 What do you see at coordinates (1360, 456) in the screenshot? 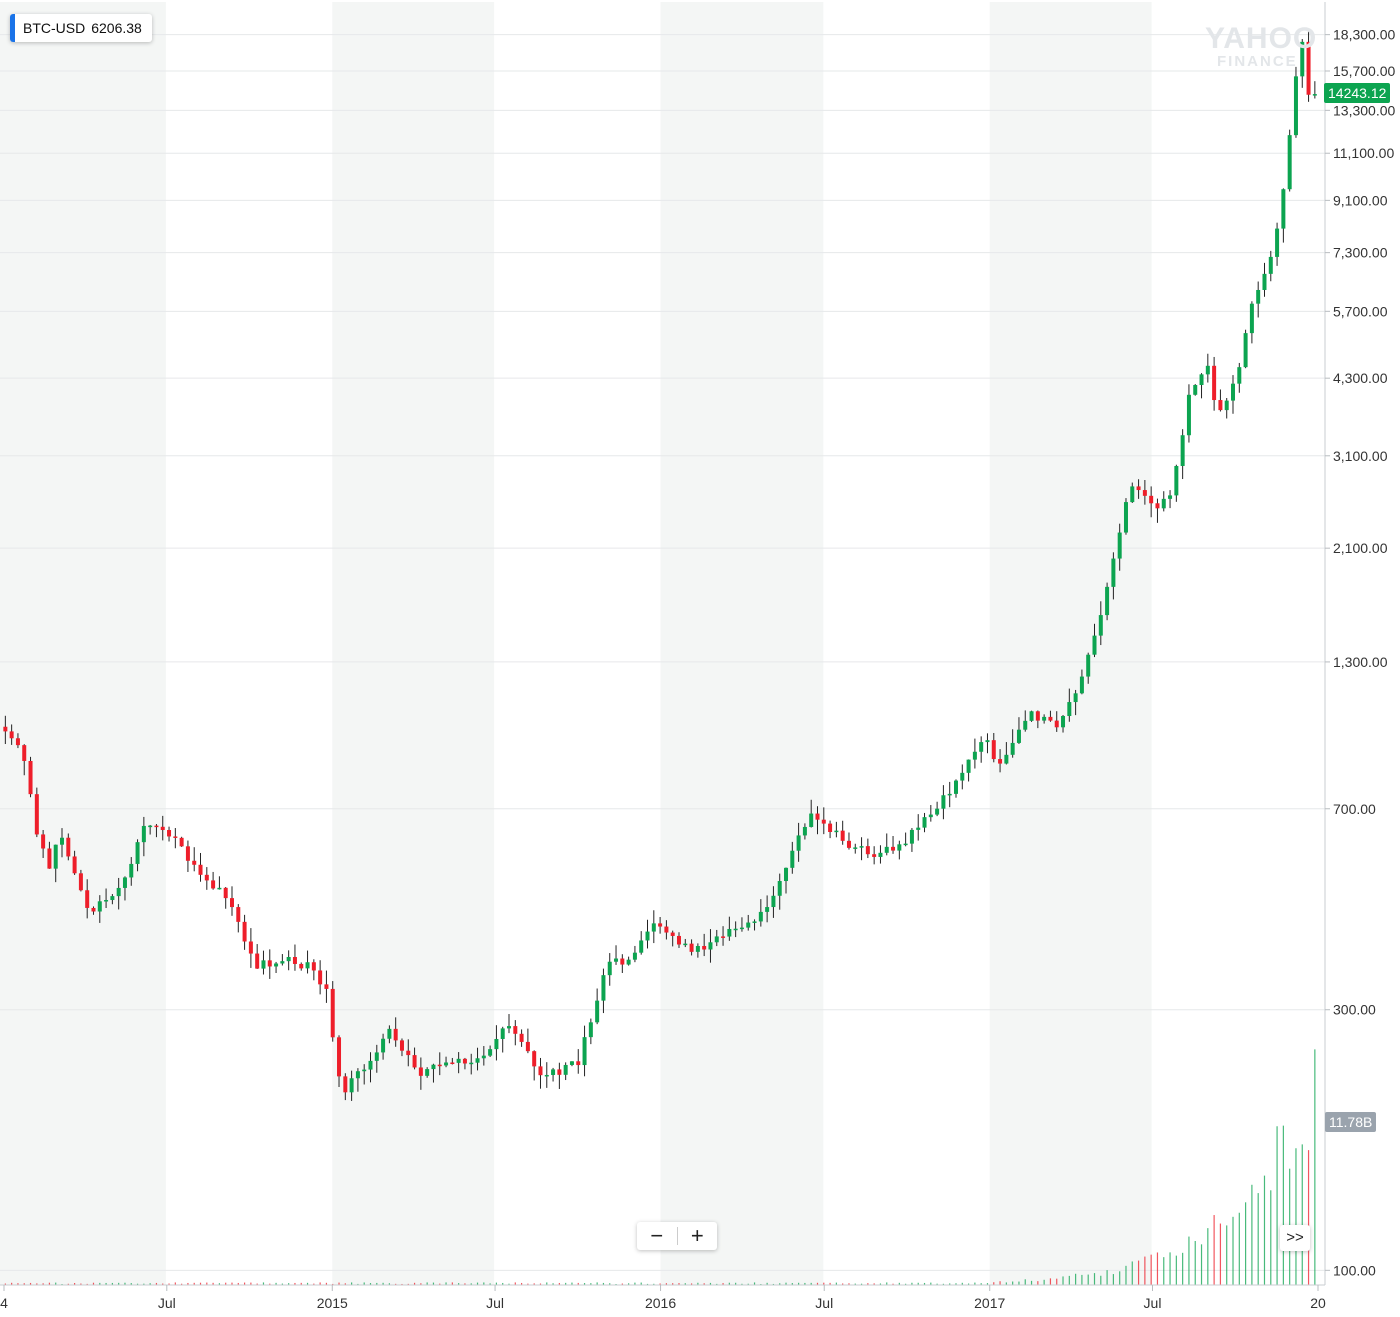
I see `y-tick-label: 3,100.00` at bounding box center [1360, 456].